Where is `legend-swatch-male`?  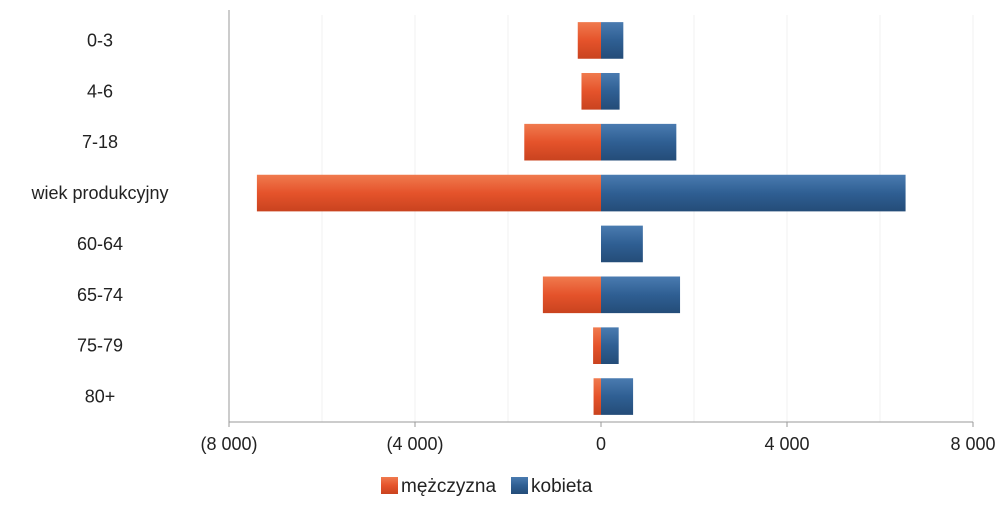
legend-swatch-male is located at coordinates (389, 485).